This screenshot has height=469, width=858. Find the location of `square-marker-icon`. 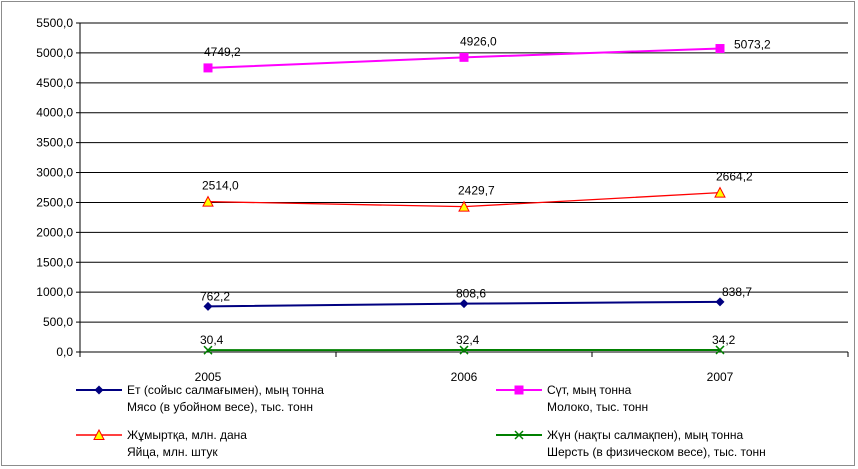

square-marker-icon is located at coordinates (519, 390).